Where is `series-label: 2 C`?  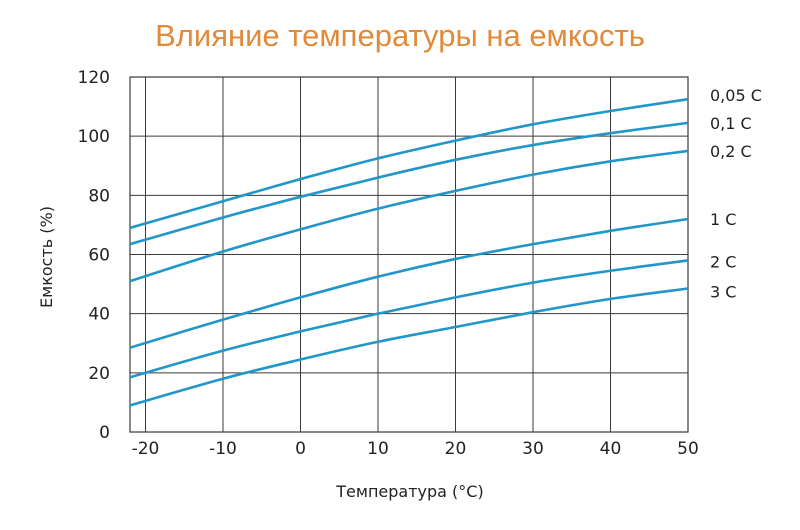 series-label: 2 C is located at coordinates (723, 261).